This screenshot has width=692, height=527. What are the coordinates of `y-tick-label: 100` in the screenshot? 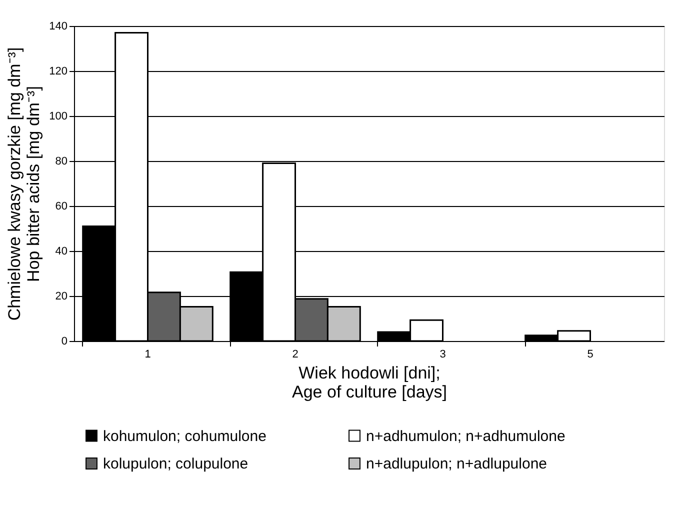 It's located at (58, 116).